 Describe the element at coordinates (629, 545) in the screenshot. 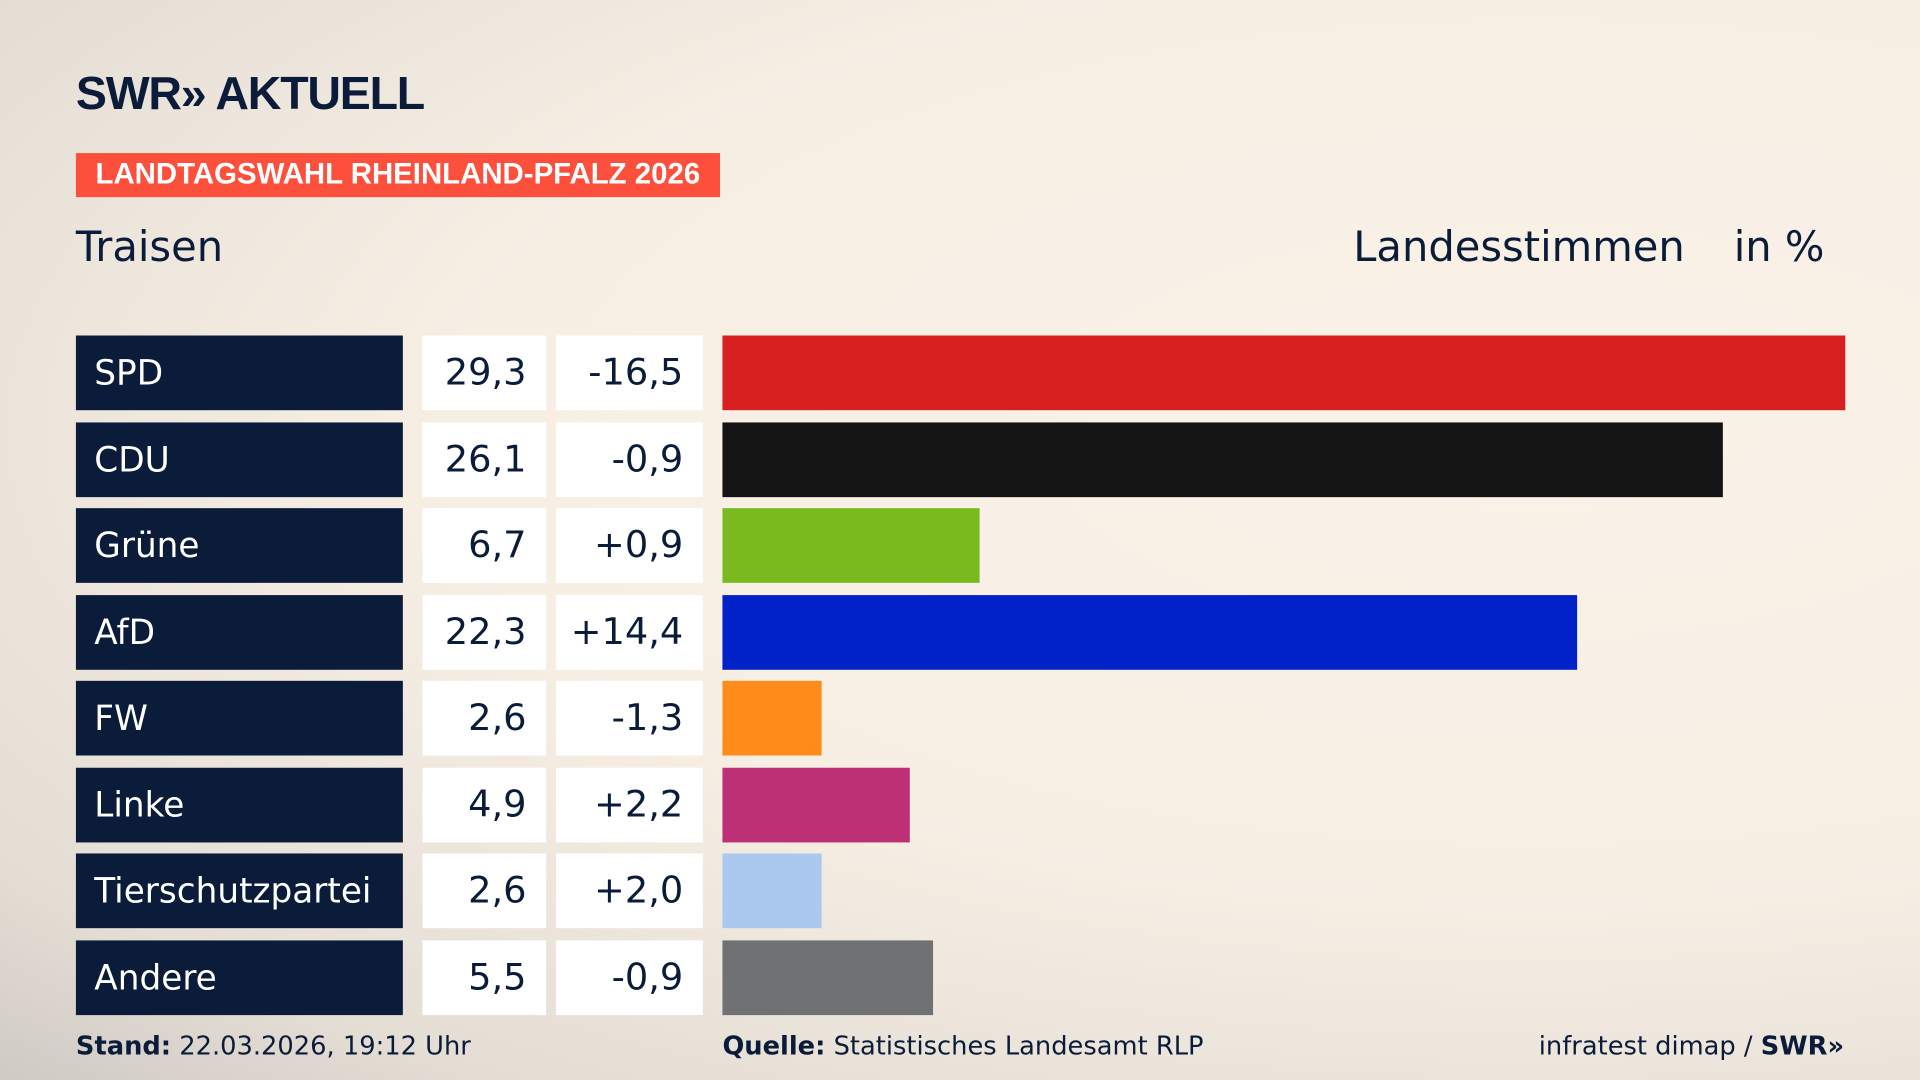

I see `diff-label: +0,9` at that location.